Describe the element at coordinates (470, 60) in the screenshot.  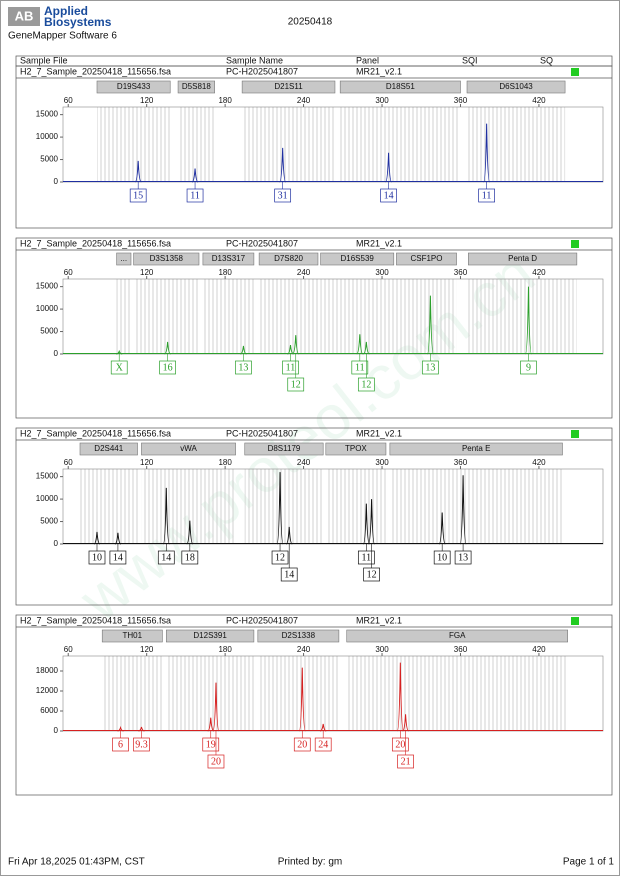
I see `column: SQI` at that location.